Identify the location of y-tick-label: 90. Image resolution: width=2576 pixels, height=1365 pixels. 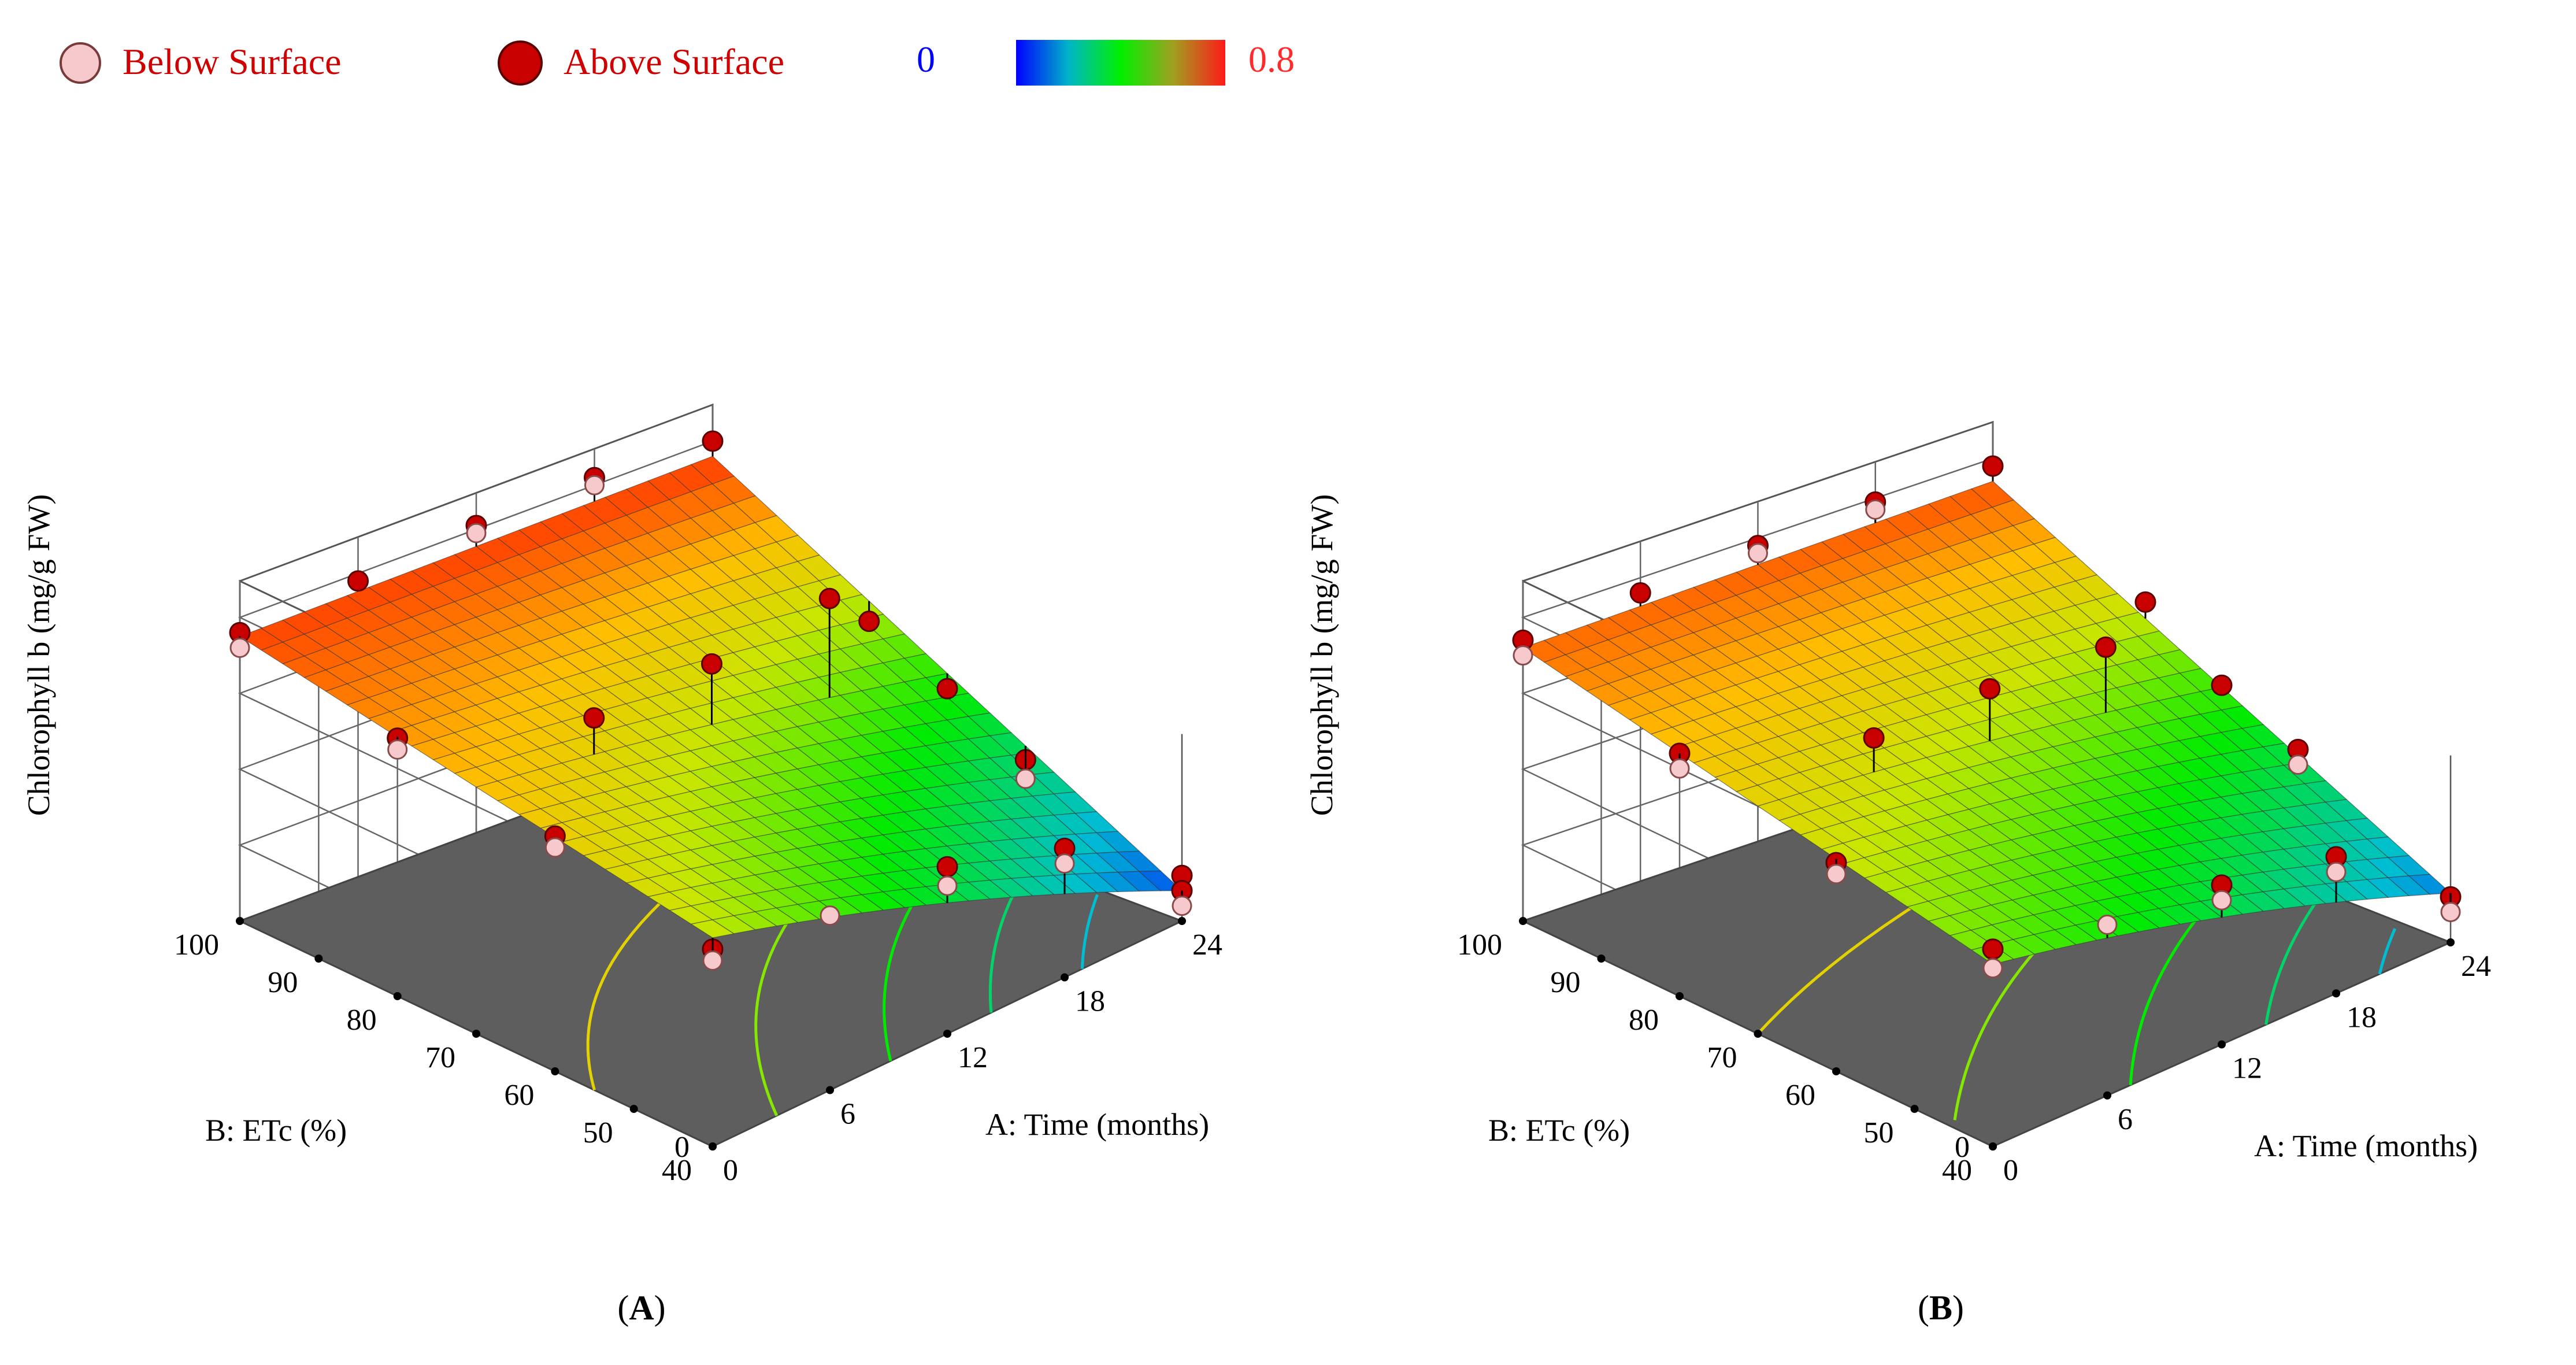
(283, 983).